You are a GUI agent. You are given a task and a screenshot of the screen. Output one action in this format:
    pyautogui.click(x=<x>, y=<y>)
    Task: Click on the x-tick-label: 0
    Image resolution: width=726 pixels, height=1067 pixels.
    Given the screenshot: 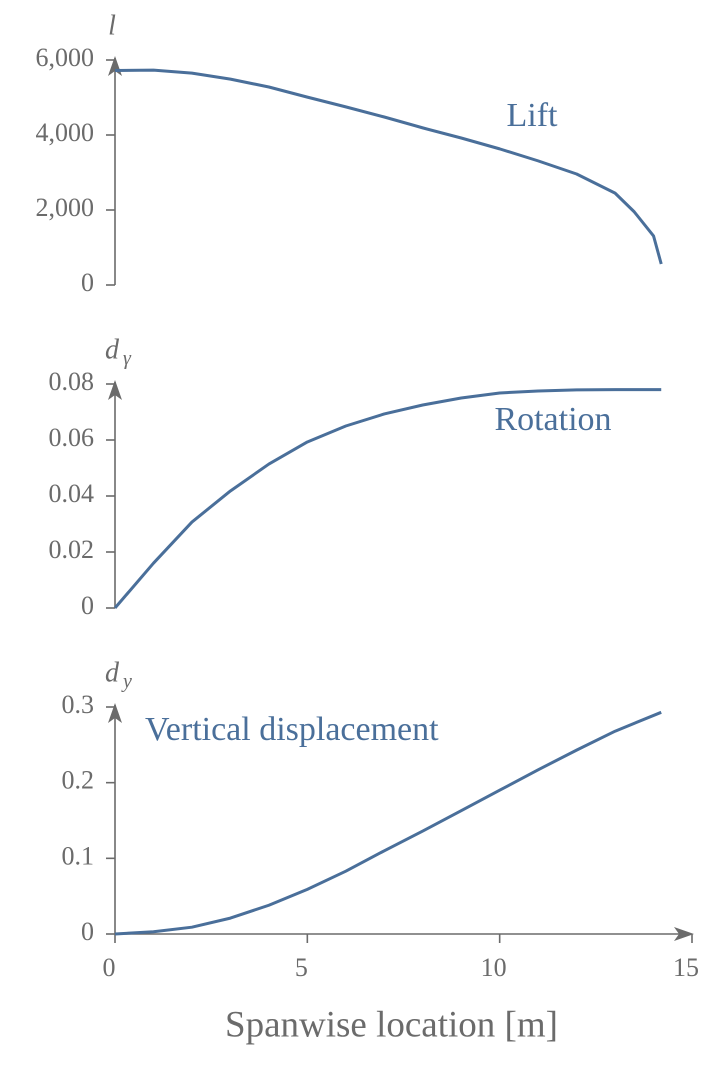 What is the action you would take?
    pyautogui.click(x=109, y=967)
    